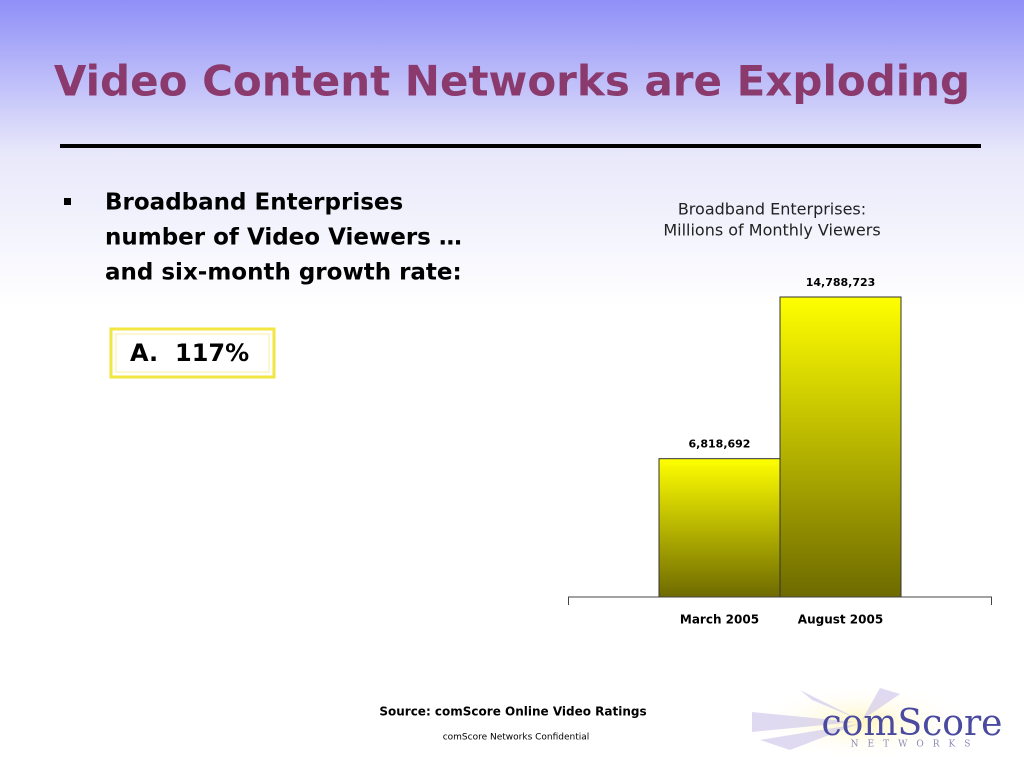 Image resolution: width=1024 pixels, height=768 pixels. What do you see at coordinates (772, 209) in the screenshot?
I see `chart-title: Broadband Enterprises:` at bounding box center [772, 209].